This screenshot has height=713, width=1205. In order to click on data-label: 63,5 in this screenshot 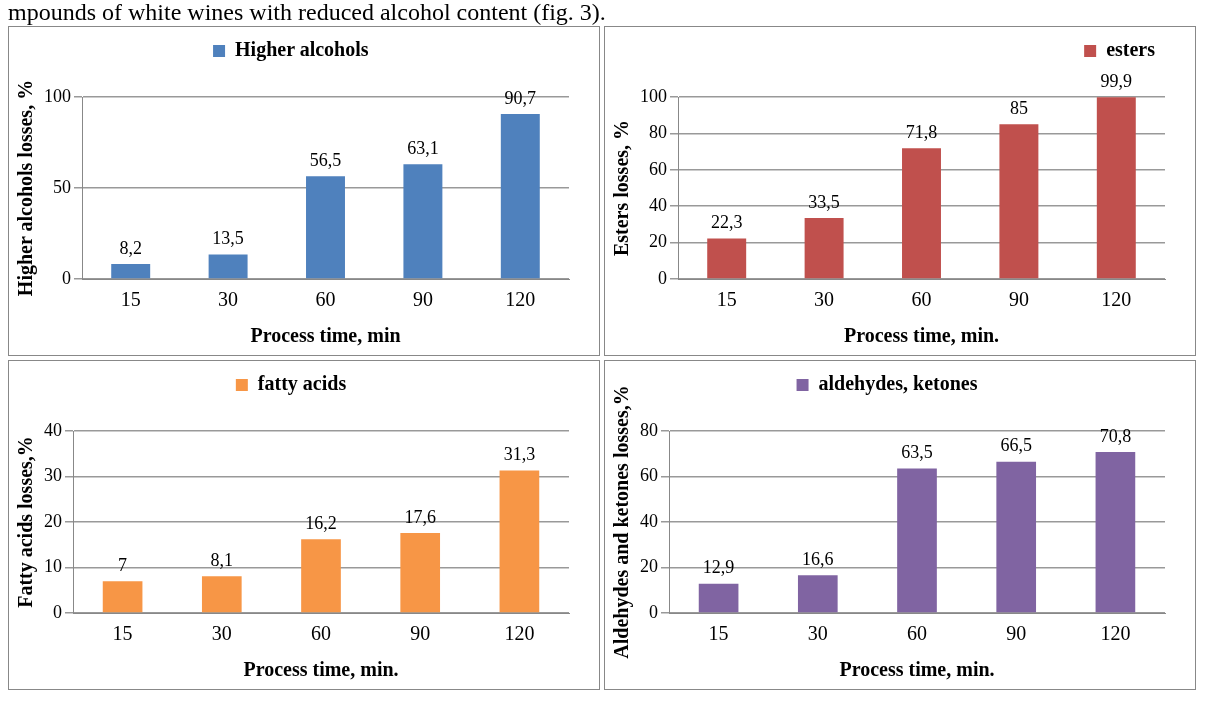, I will do `click(917, 452)`.